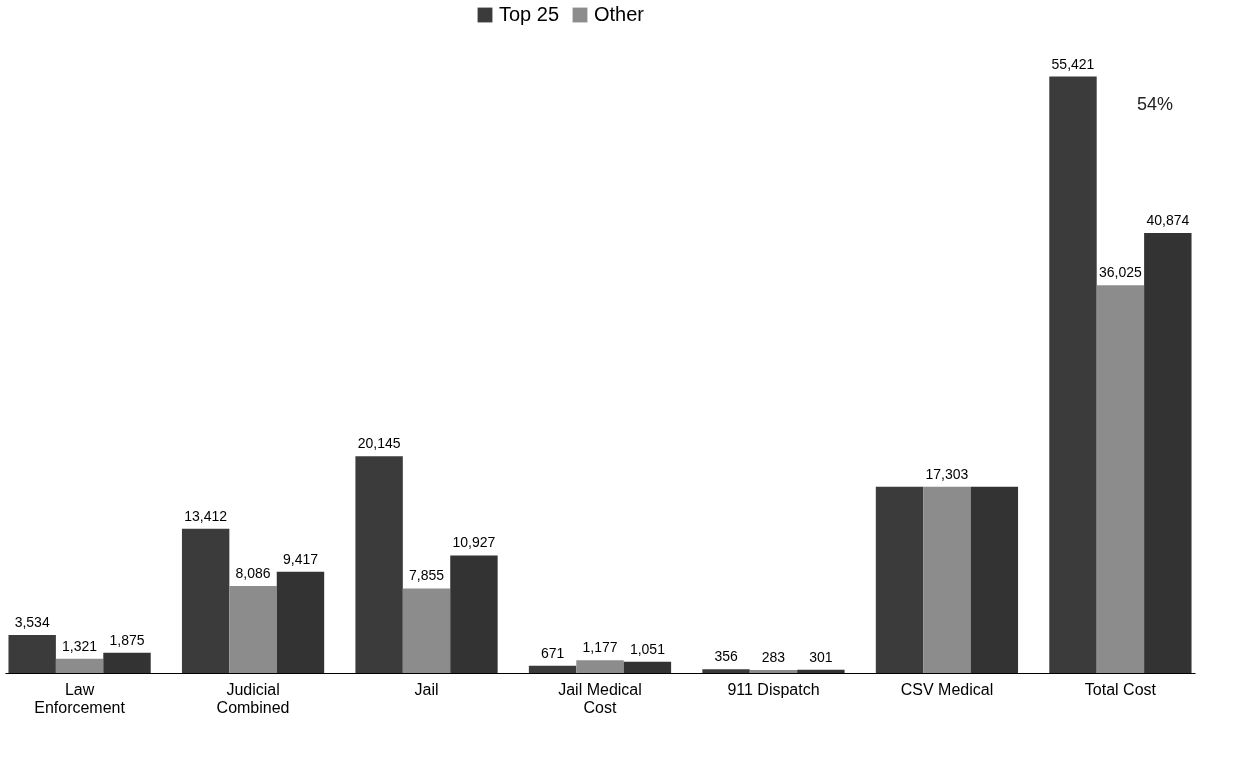  What do you see at coordinates (773, 656) in the screenshot?
I see `data-label: 283` at bounding box center [773, 656].